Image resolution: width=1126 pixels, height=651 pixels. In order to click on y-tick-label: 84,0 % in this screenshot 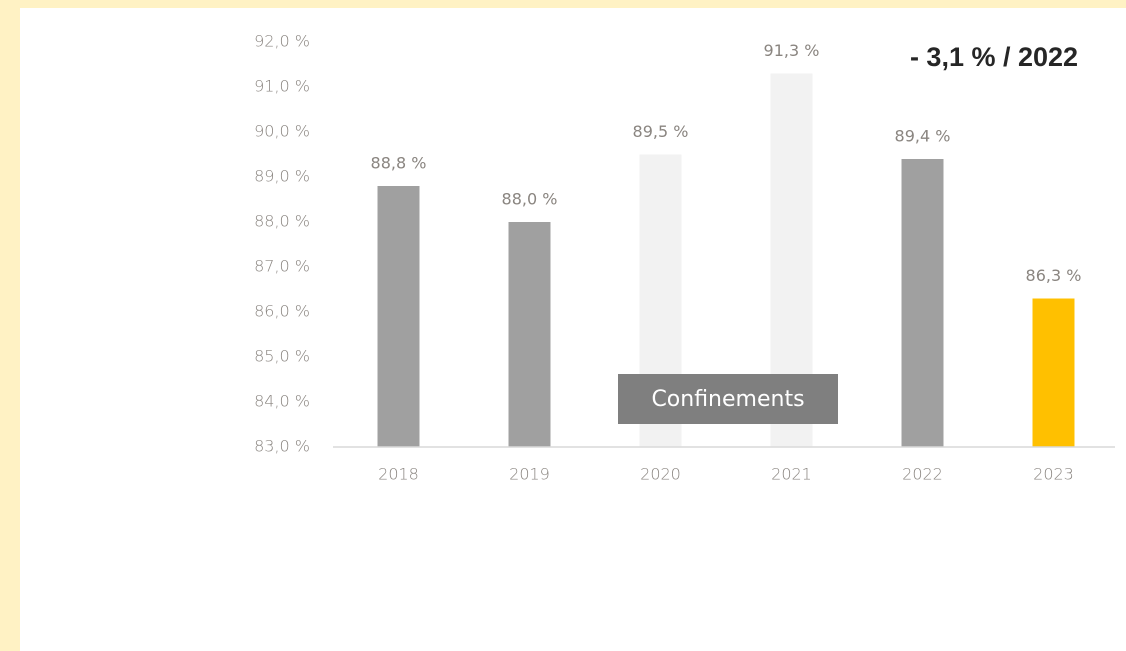, I will do `click(282, 401)`.